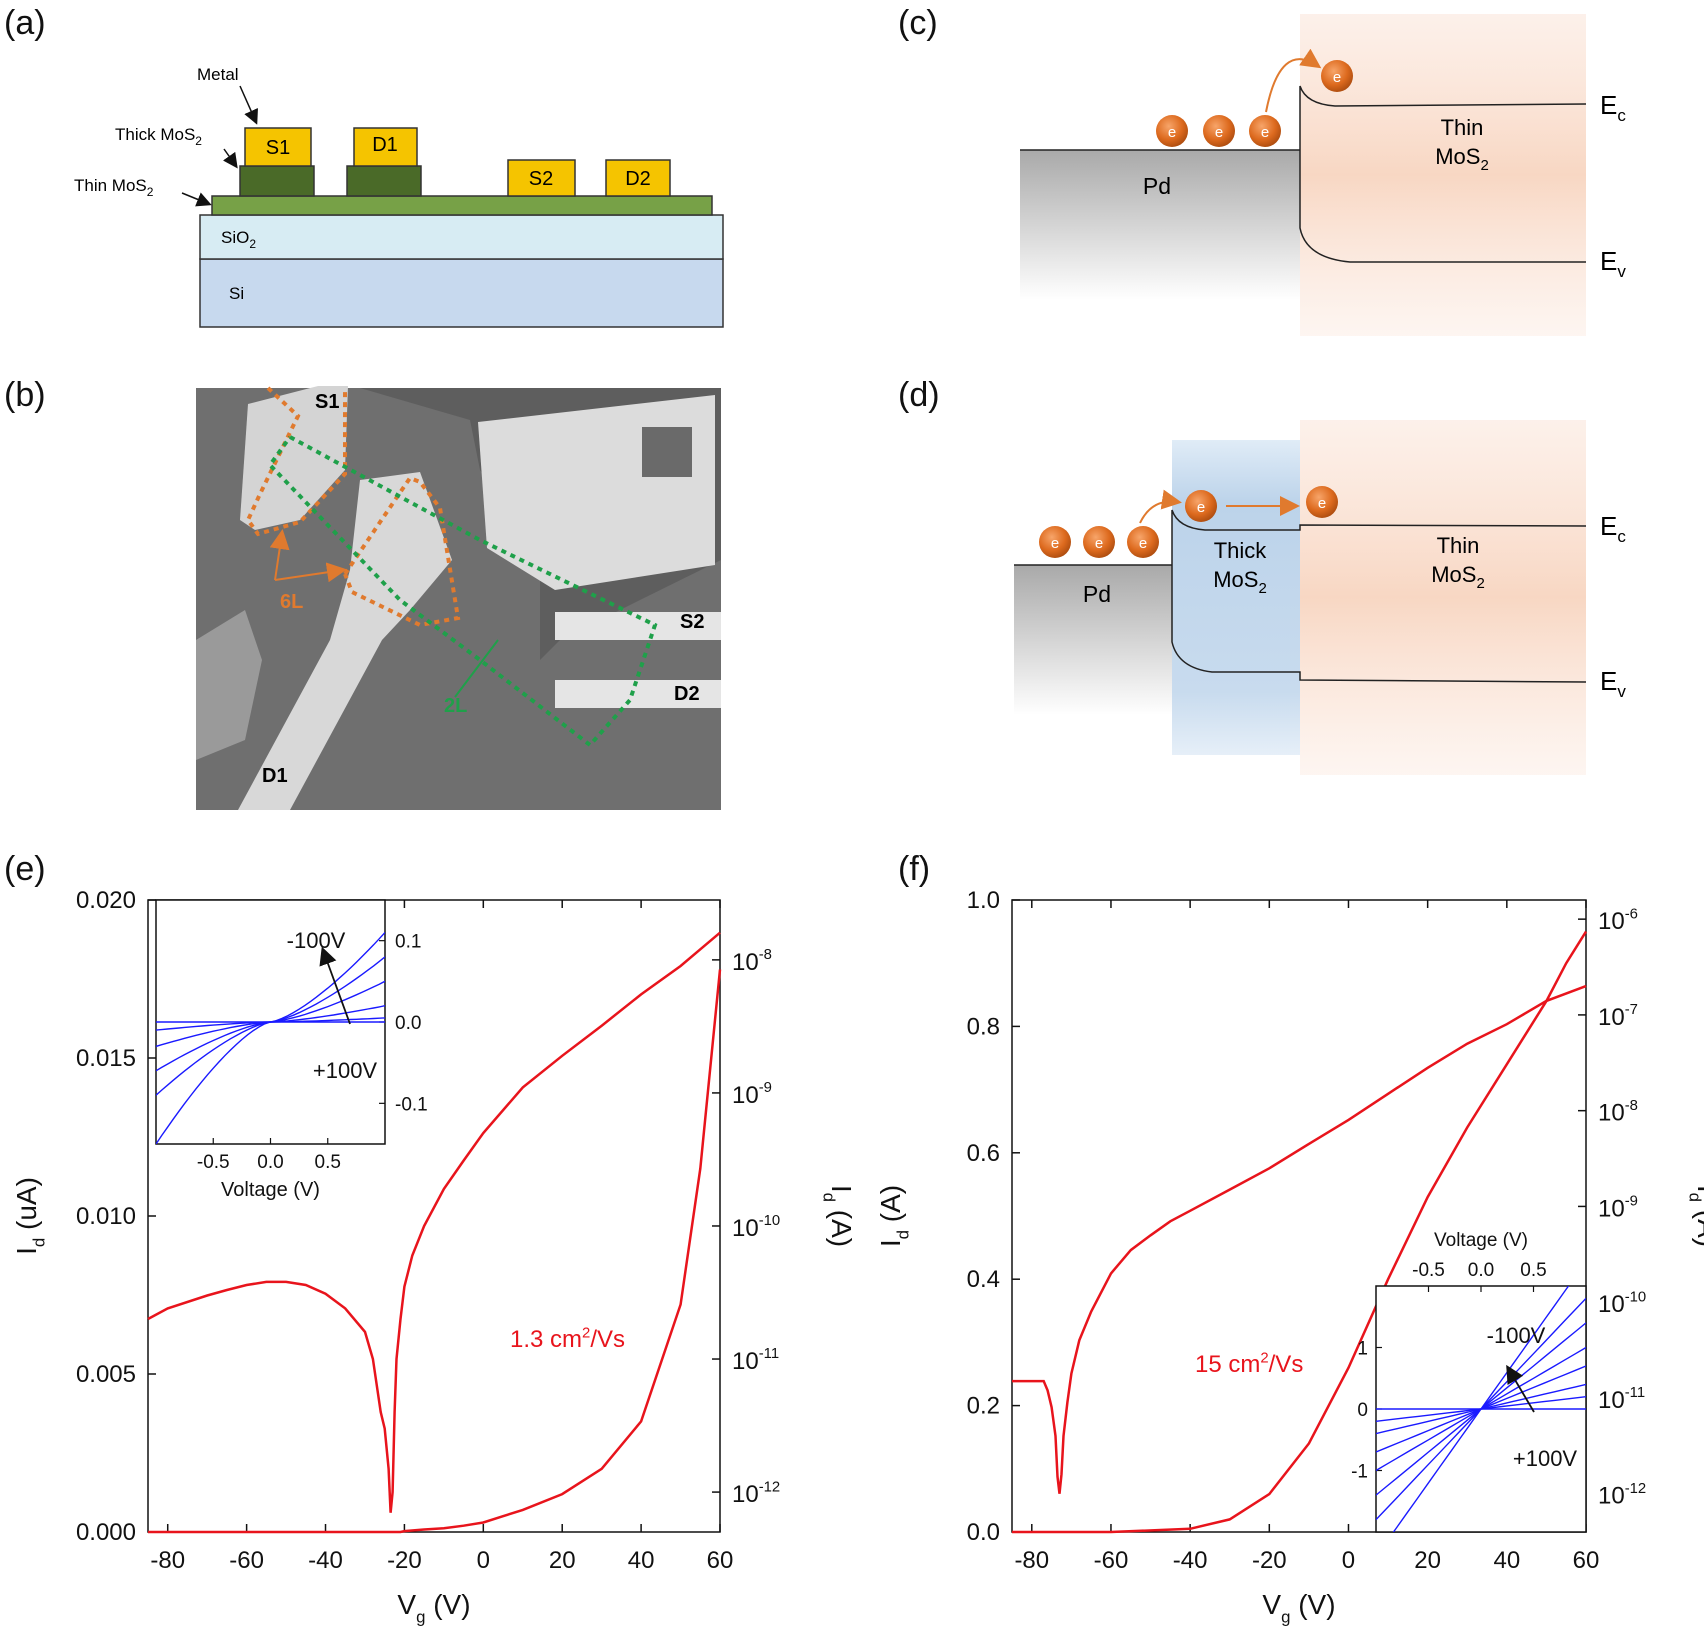  Describe the element at coordinates (890, 1207) in the screenshot. I see `f-ylabel-unit: (A)` at that location.